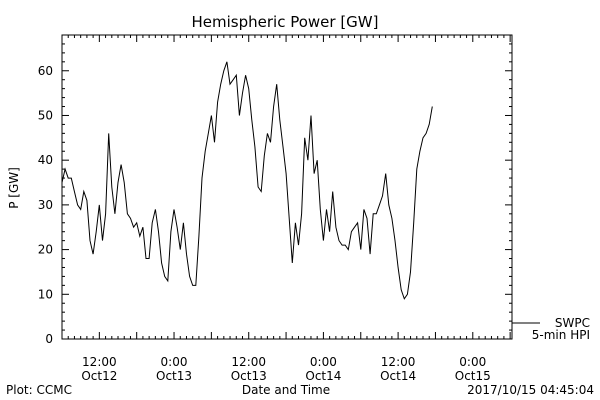 The height and width of the screenshot is (400, 600). Describe the element at coordinates (45, 115) in the screenshot. I see `y-tick-label: 50` at that location.